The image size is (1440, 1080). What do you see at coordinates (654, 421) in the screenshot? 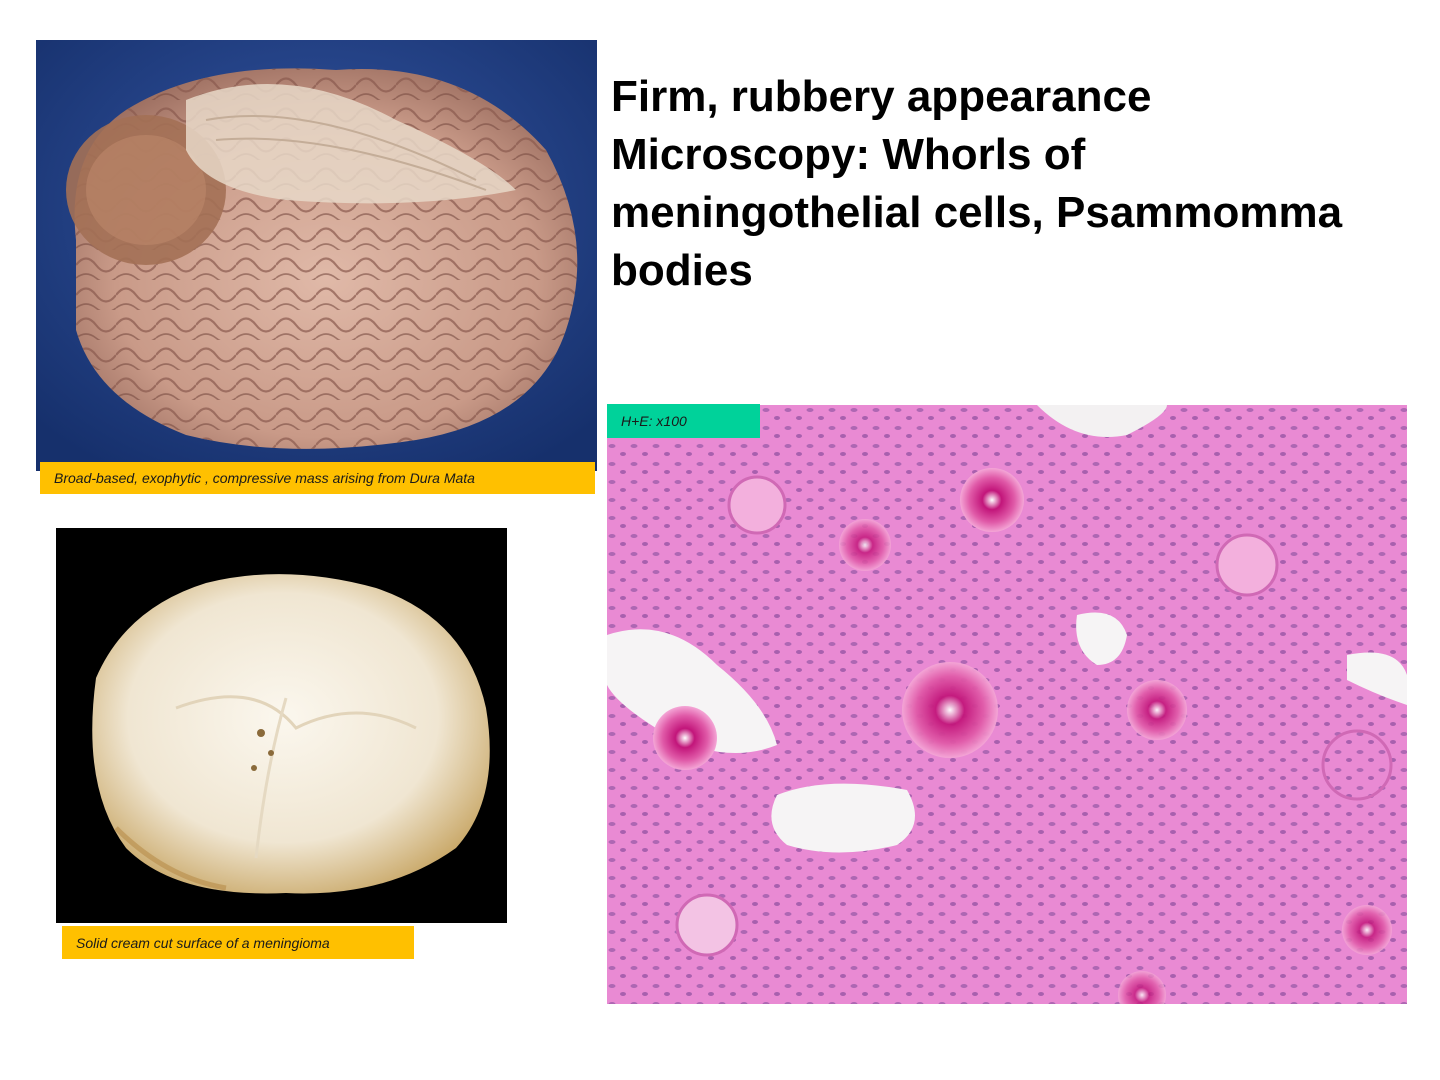
I see `micro-caption-text: H+E: x100` at bounding box center [654, 421].